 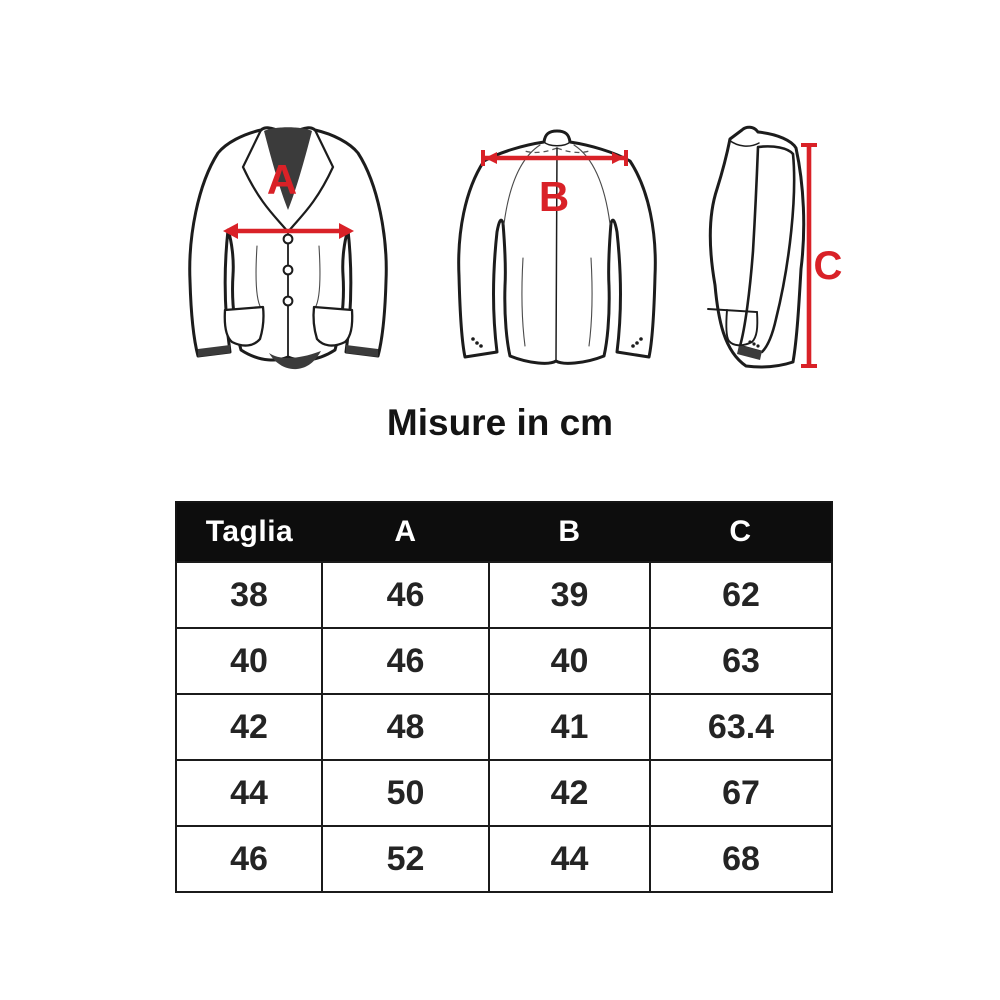 What do you see at coordinates (569, 793) in the screenshot?
I see `cell-b: 42` at bounding box center [569, 793].